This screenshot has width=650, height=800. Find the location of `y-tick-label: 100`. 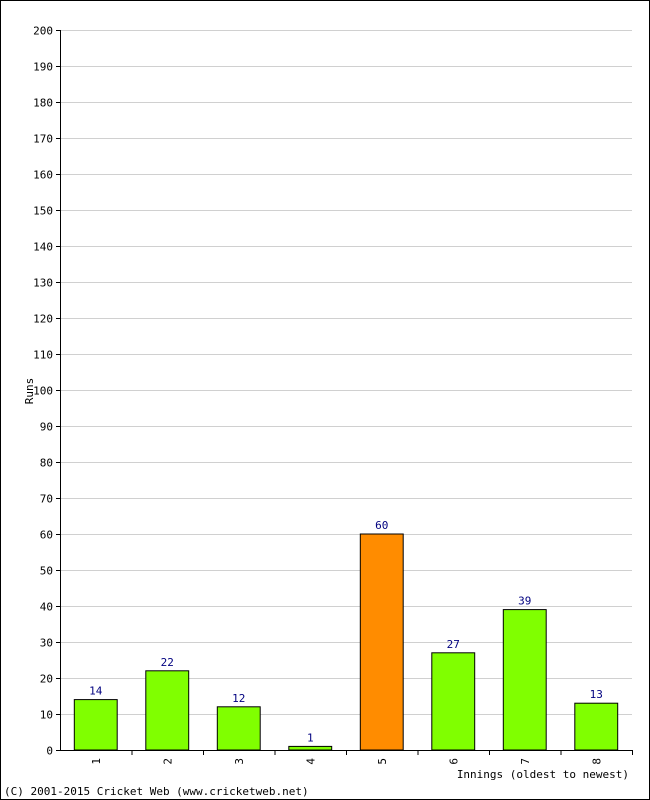

y-tick-label: 100 is located at coordinates (43, 391).